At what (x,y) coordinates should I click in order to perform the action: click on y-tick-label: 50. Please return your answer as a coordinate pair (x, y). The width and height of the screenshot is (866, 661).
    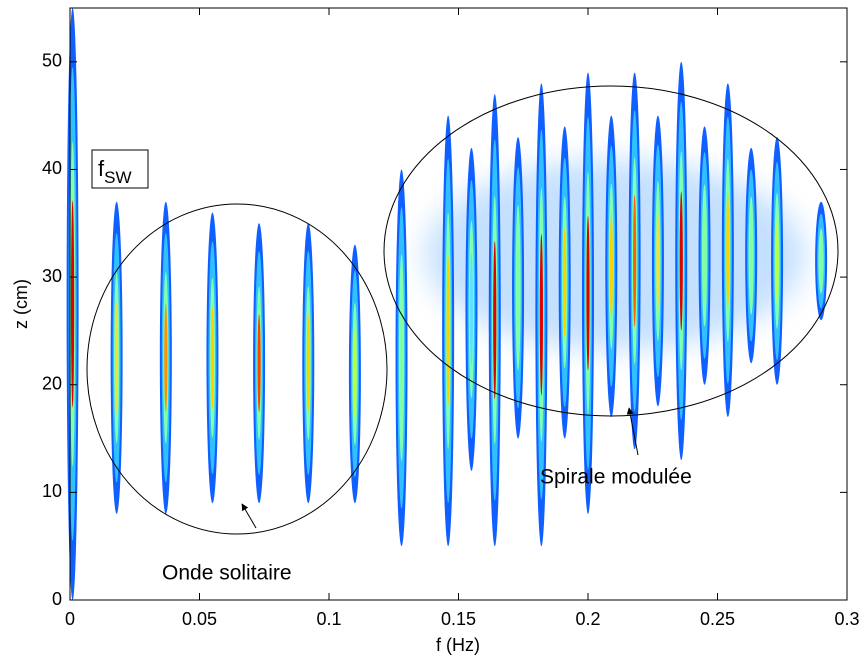
    Looking at the image, I should click on (52, 61).